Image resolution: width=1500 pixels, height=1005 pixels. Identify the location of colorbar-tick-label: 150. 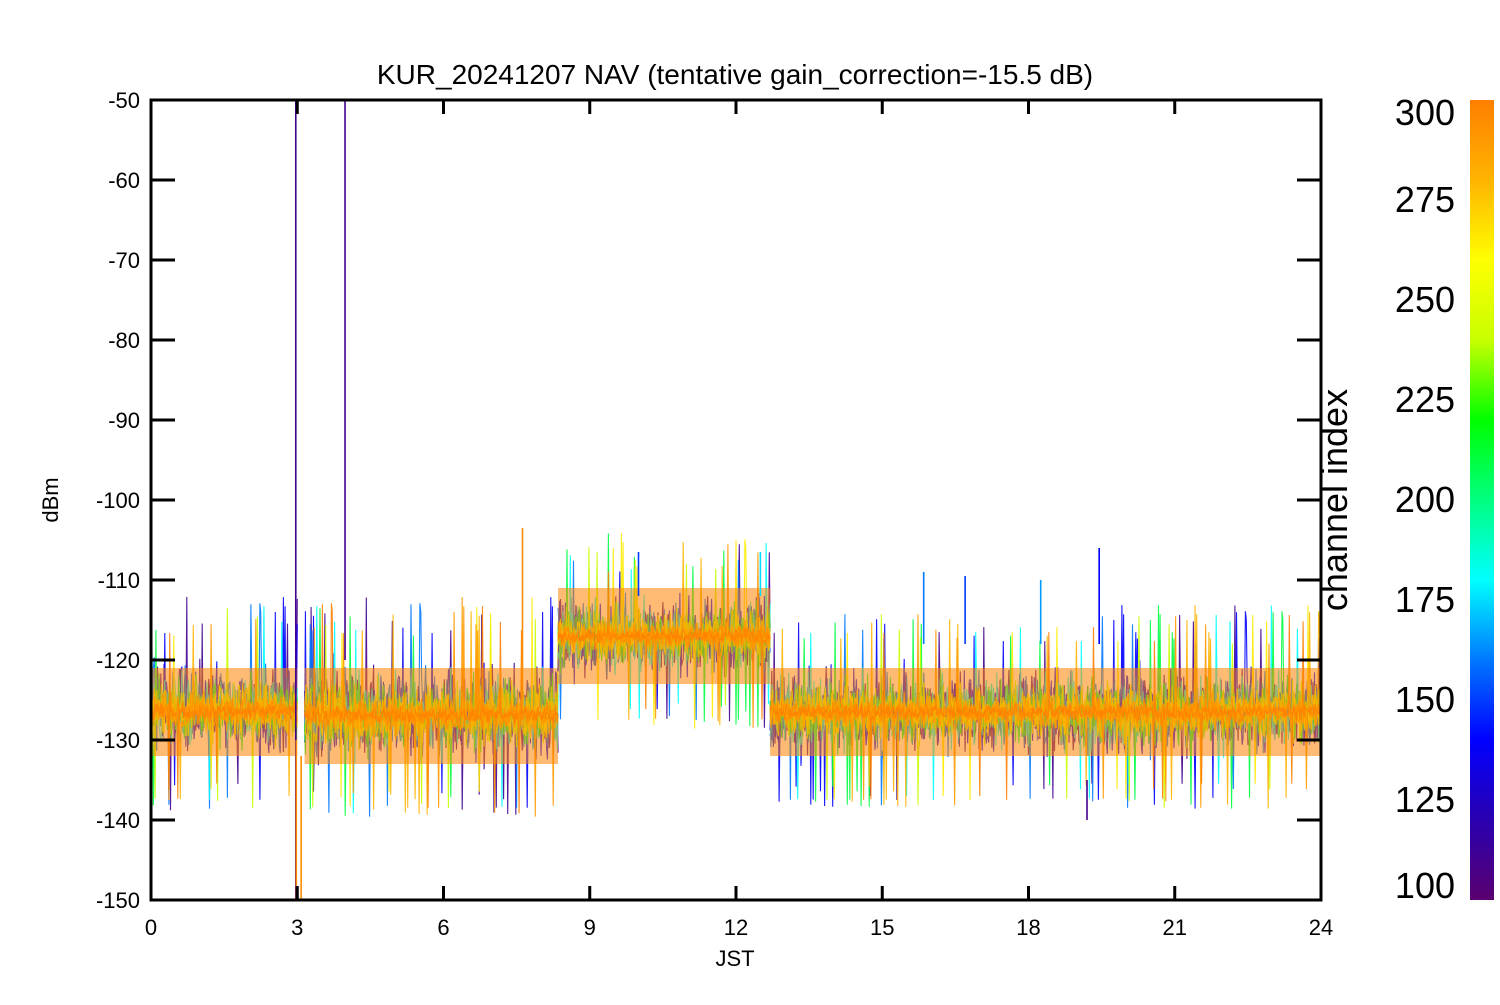
(1425, 699).